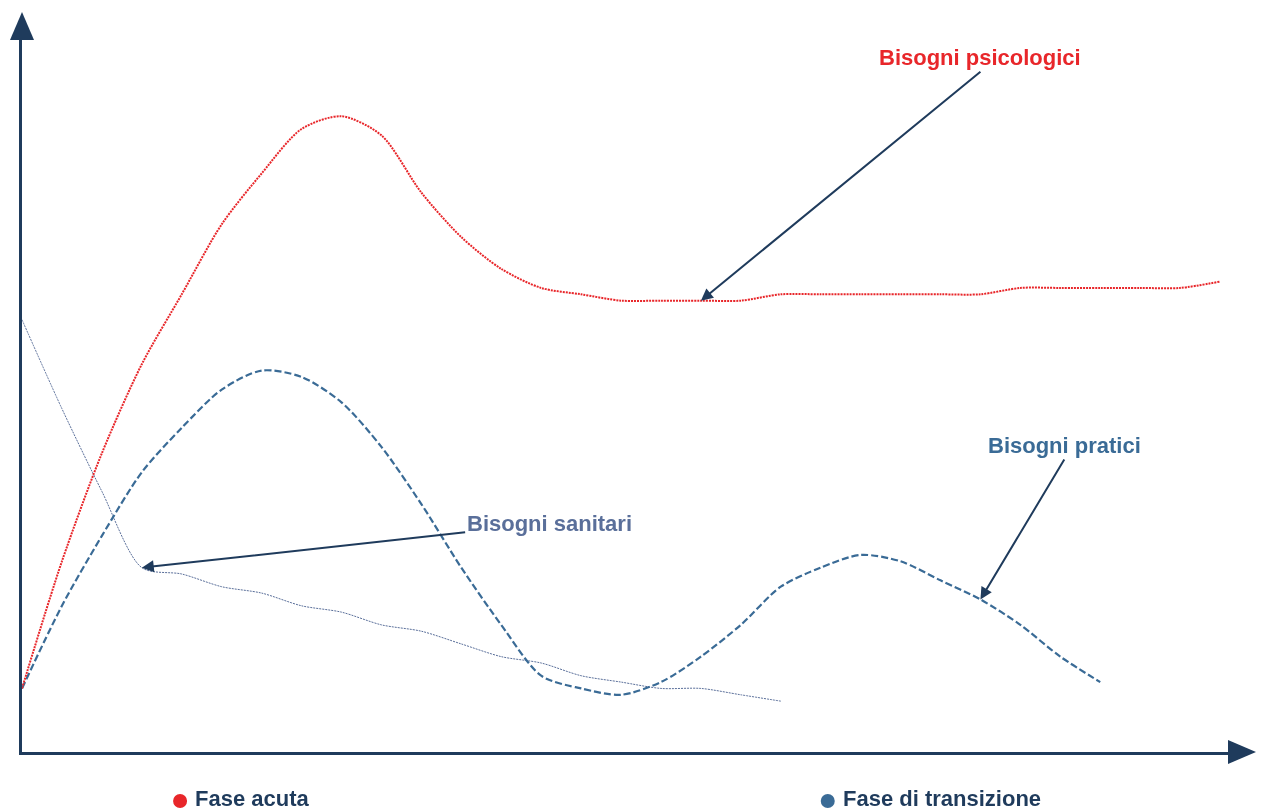 The height and width of the screenshot is (810, 1264). What do you see at coordinates (1064, 445) in the screenshot?
I see `text: Bisogni pratici` at bounding box center [1064, 445].